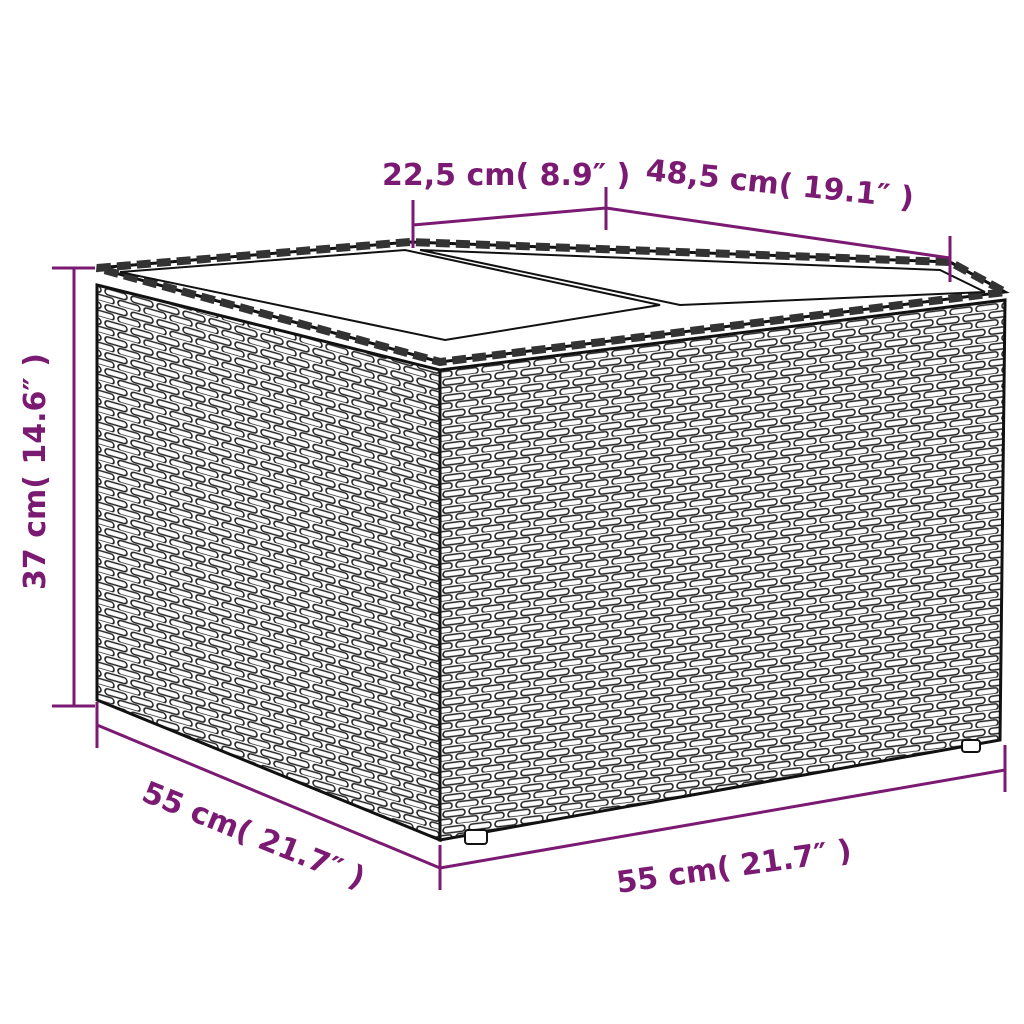 The width and height of the screenshot is (1024, 1024). What do you see at coordinates (35, 471) in the screenshot?
I see `height-label: 37 cm( 14.6″ )` at bounding box center [35, 471].